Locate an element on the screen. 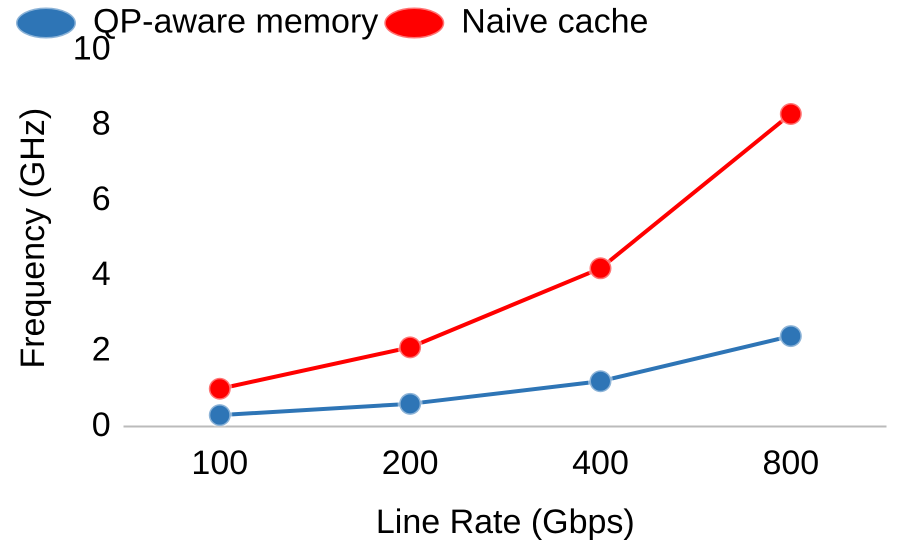 The width and height of the screenshot is (900, 544). x-tick-label: 100 is located at coordinates (219, 463).